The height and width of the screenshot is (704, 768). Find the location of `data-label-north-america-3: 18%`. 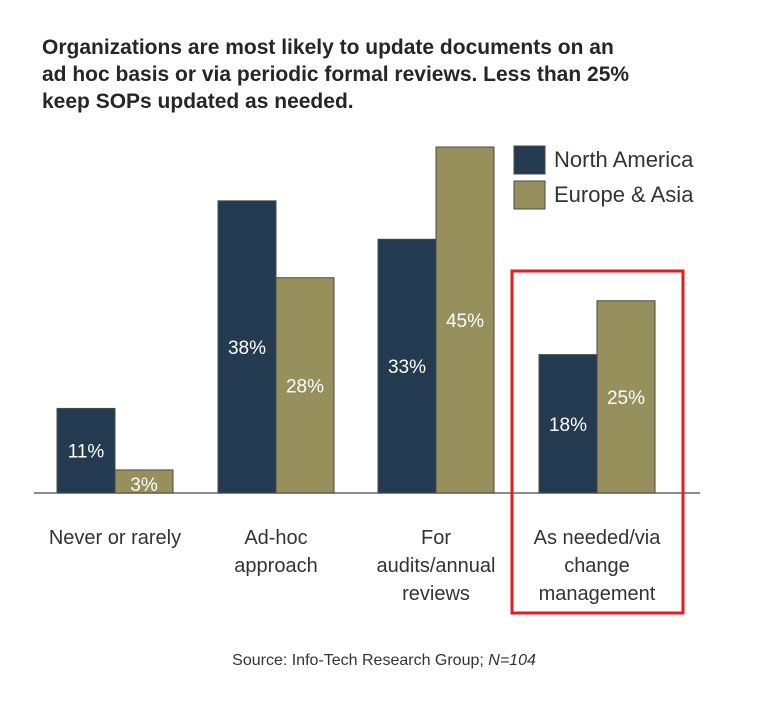

data-label-north-america-3: 18% is located at coordinates (568, 425).